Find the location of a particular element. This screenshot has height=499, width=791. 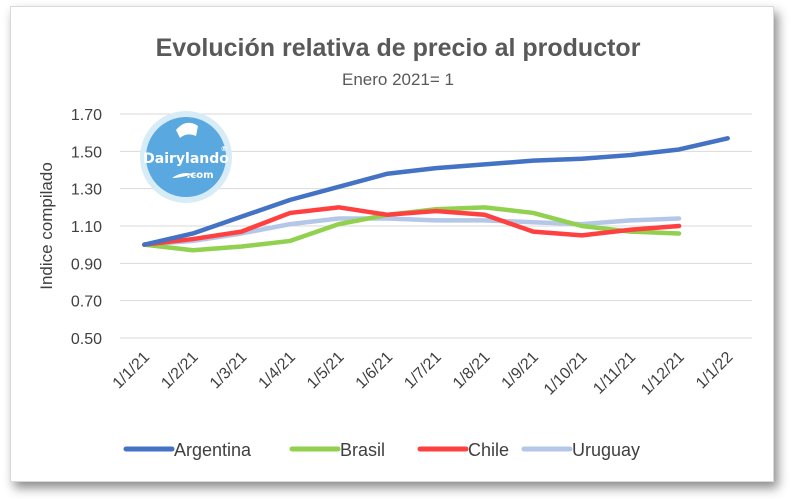

dairylando-logo: Dairylando .com ® is located at coordinates (186, 157).